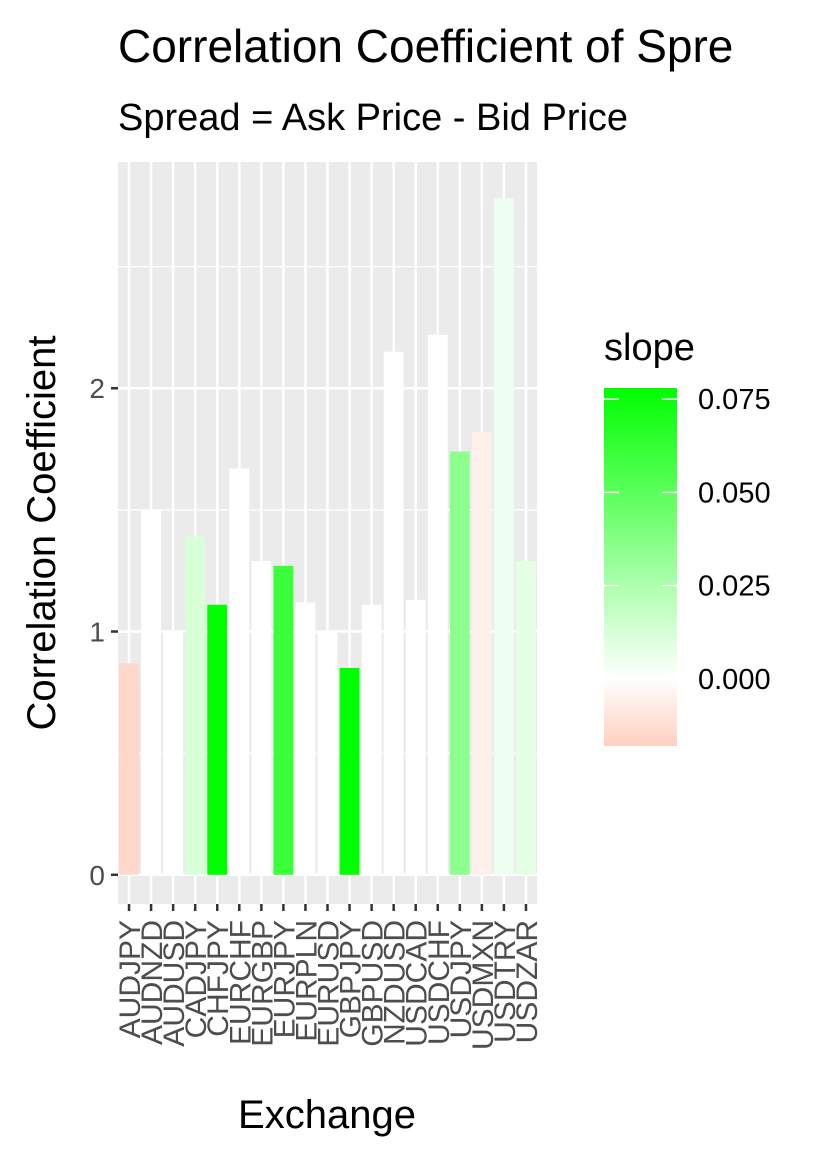  Describe the element at coordinates (734, 493) in the screenshot. I see `legend-label: 0.050` at that location.